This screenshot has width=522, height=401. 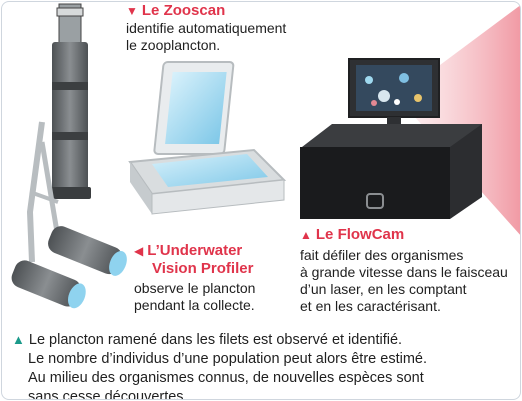 I want to click on zooscan-line-2: le zooplancton., so click(x=173, y=45).